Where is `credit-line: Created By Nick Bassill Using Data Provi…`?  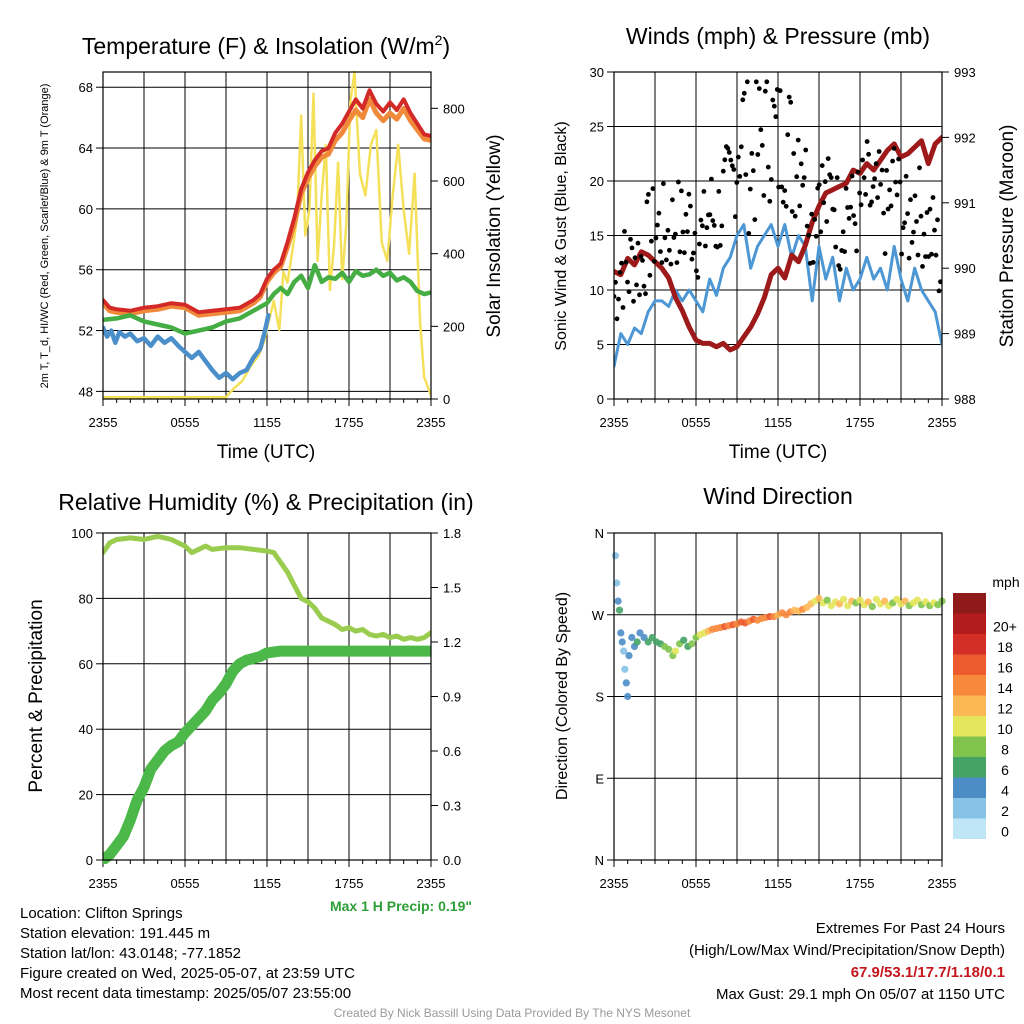 credit-line: Created By Nick Bassill Using Data Provi… is located at coordinates (512, 1013).